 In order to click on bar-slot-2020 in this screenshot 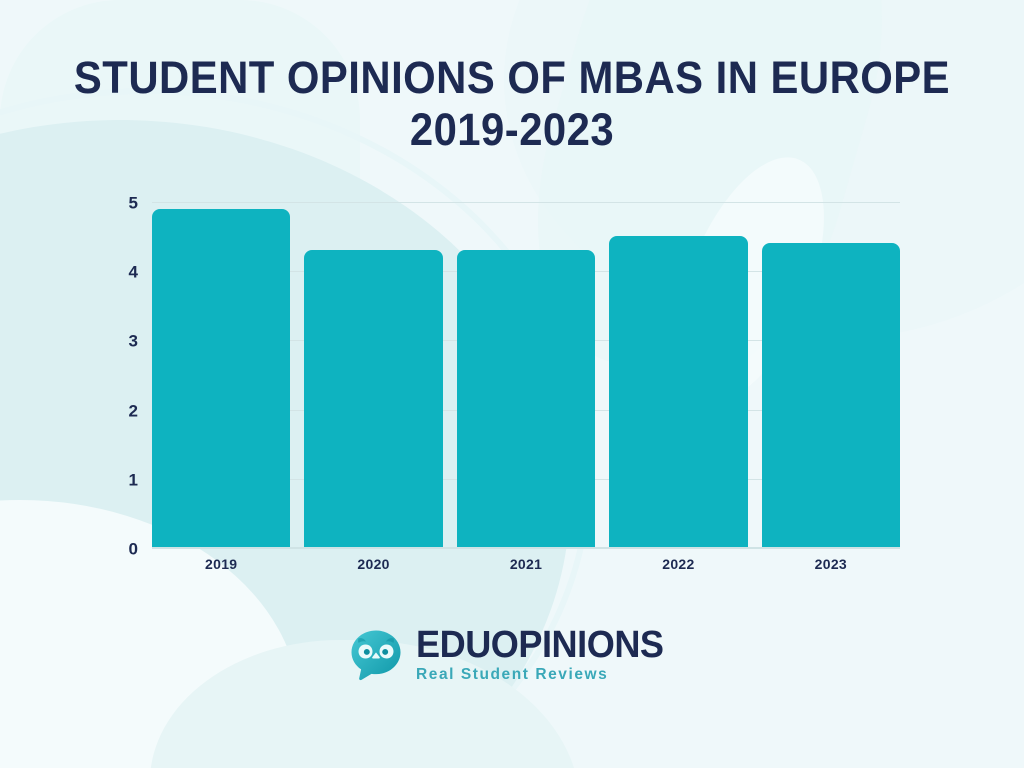, I will do `click(373, 376)`.